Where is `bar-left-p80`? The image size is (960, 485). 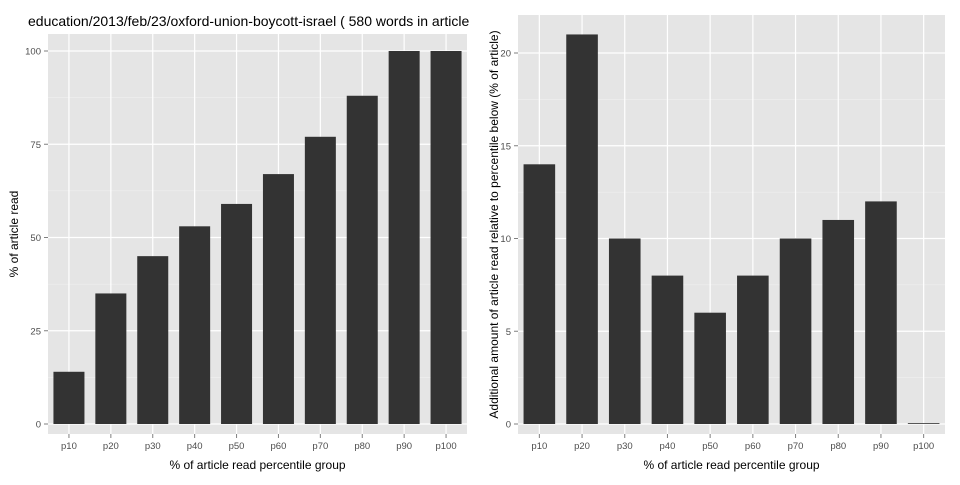 bar-left-p80 is located at coordinates (362, 259).